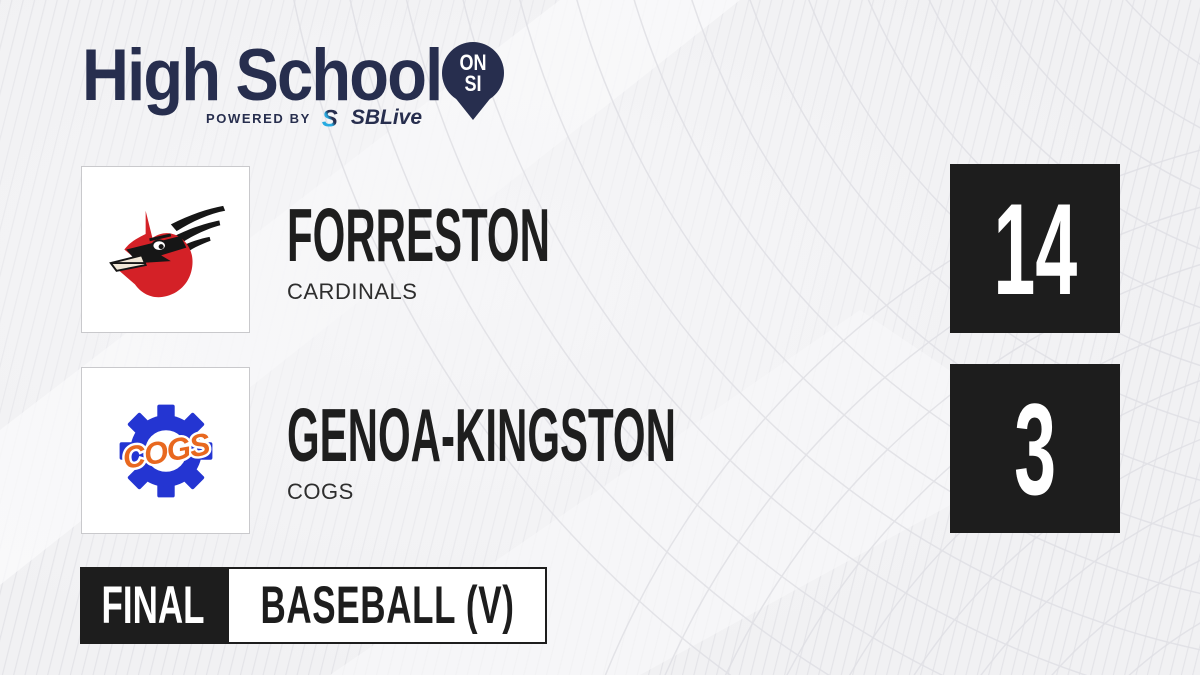  I want to click on team-mascot: COGS, so click(320, 491).